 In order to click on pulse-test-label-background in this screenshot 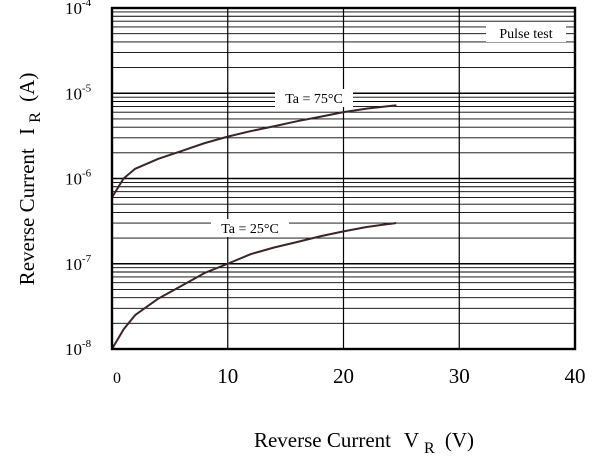, I will do `click(526, 33)`.